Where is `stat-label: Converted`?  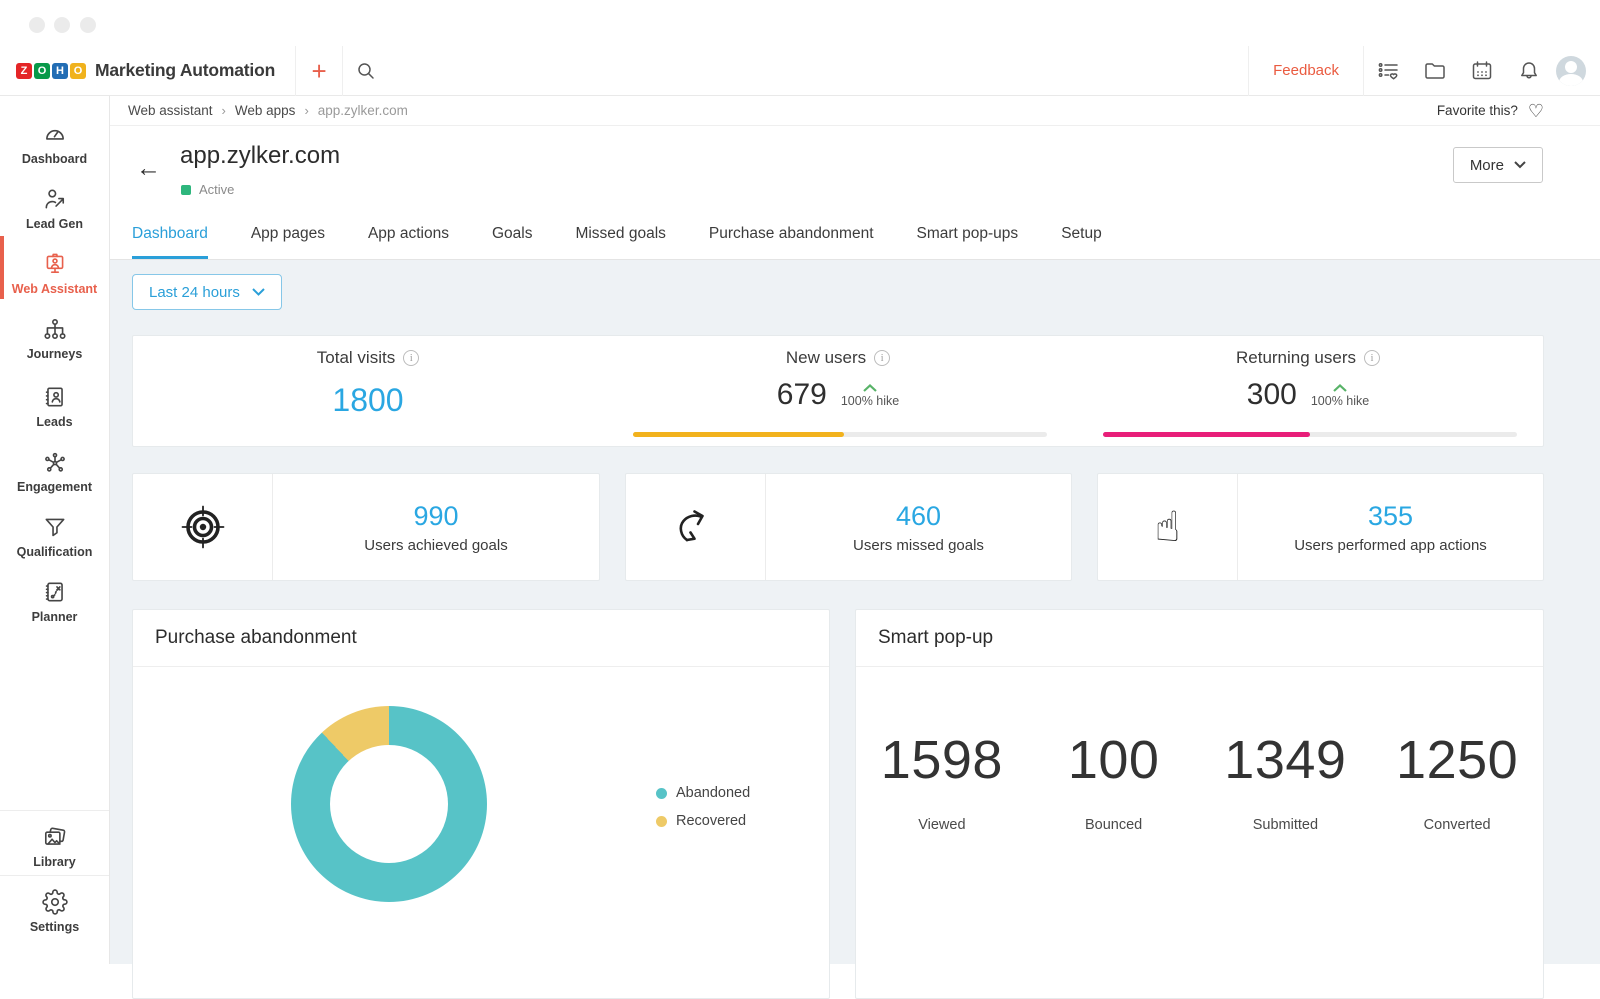 stat-label: Converted is located at coordinates (1457, 825).